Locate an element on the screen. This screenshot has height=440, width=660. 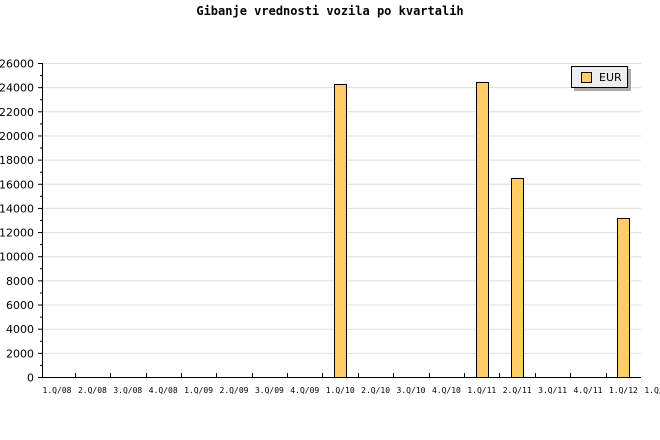
x-tick-label: 2.Q/10 is located at coordinates (375, 390).